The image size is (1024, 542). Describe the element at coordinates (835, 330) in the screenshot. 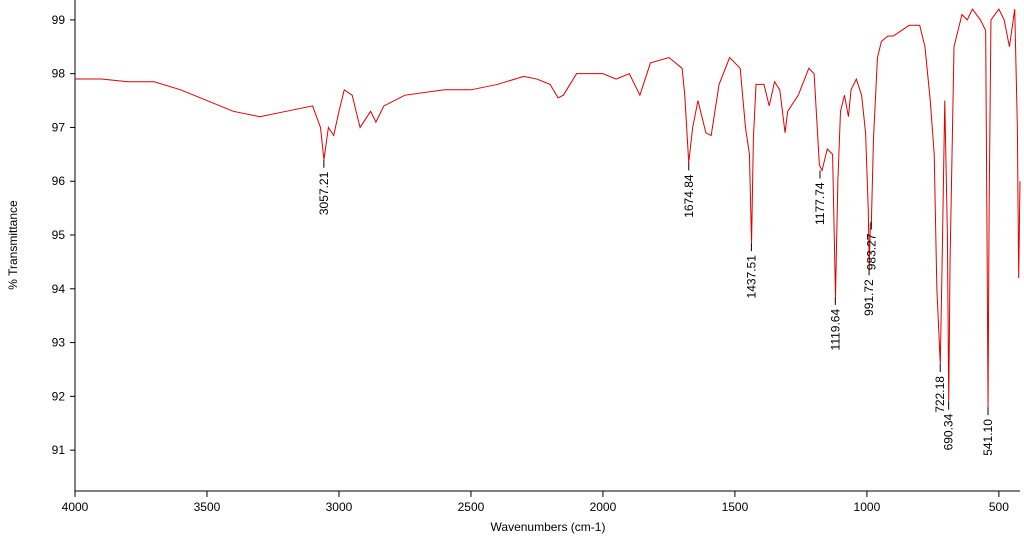

I see `peak-label: 1119.64` at that location.